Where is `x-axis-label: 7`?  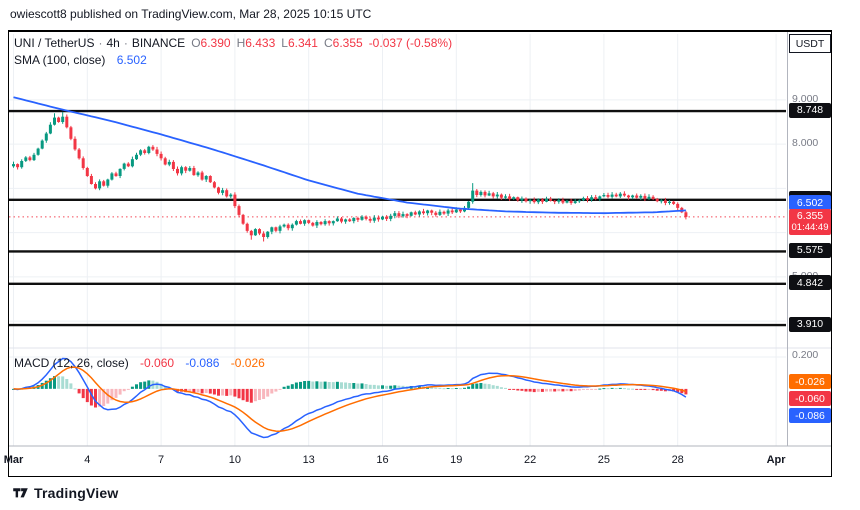 x-axis-label: 7 is located at coordinates (161, 460).